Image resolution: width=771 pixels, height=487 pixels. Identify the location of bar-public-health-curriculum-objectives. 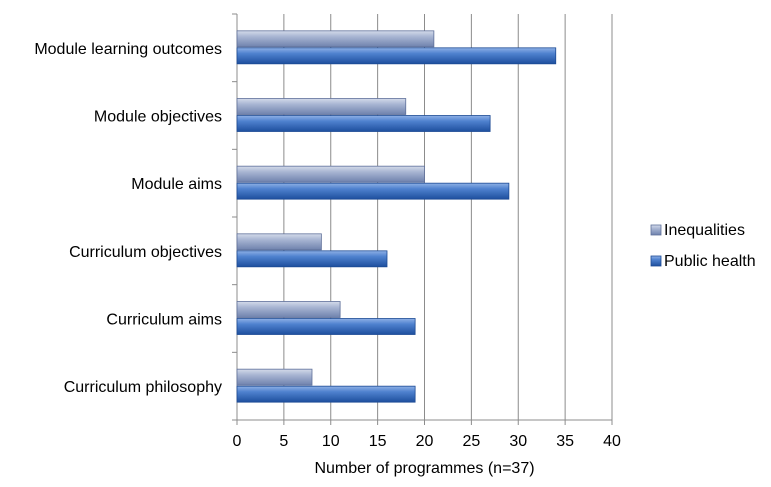
(312, 259).